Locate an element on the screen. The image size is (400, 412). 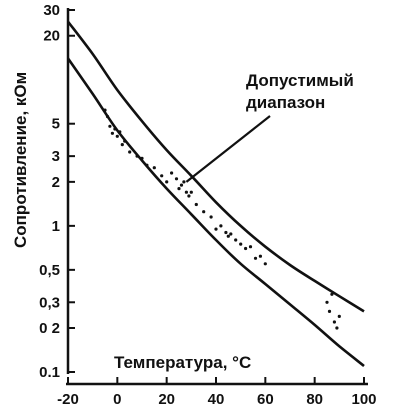
annotation-allowed-range: Допустимый диапазон is located at coordinates (269, 127).